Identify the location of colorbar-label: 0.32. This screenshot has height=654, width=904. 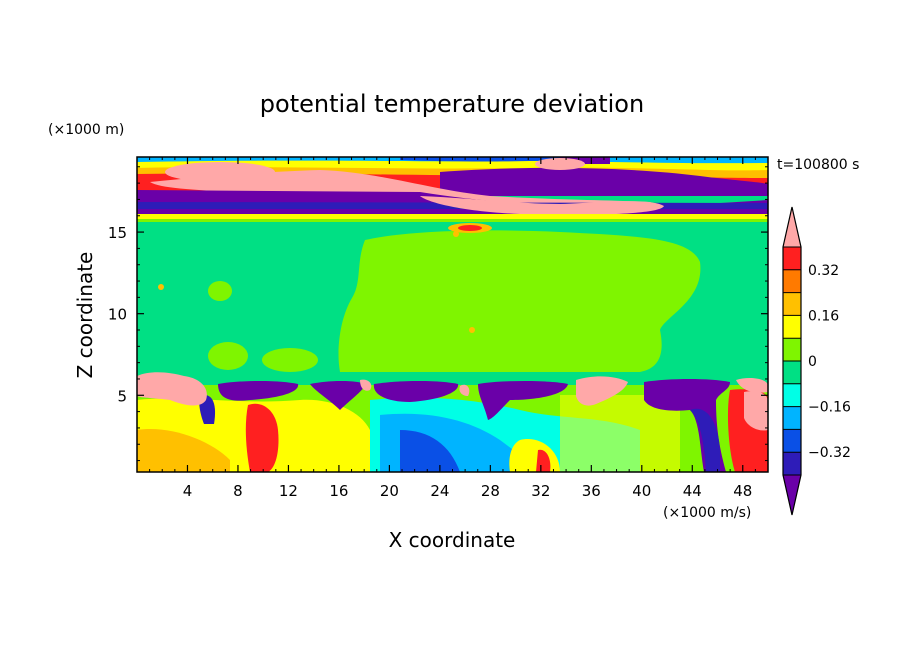
(823, 271).